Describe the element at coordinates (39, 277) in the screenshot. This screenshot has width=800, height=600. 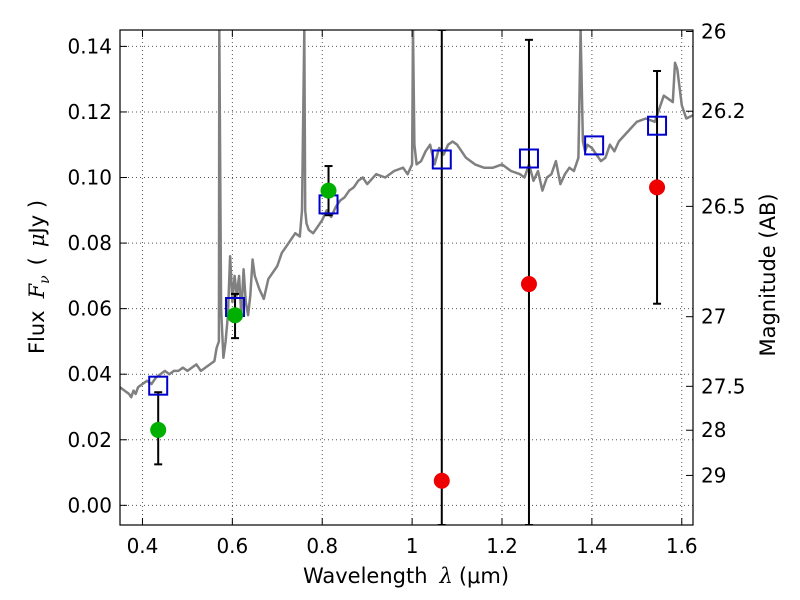
I see `y-axis-label: FluxFν(μJy )` at that location.